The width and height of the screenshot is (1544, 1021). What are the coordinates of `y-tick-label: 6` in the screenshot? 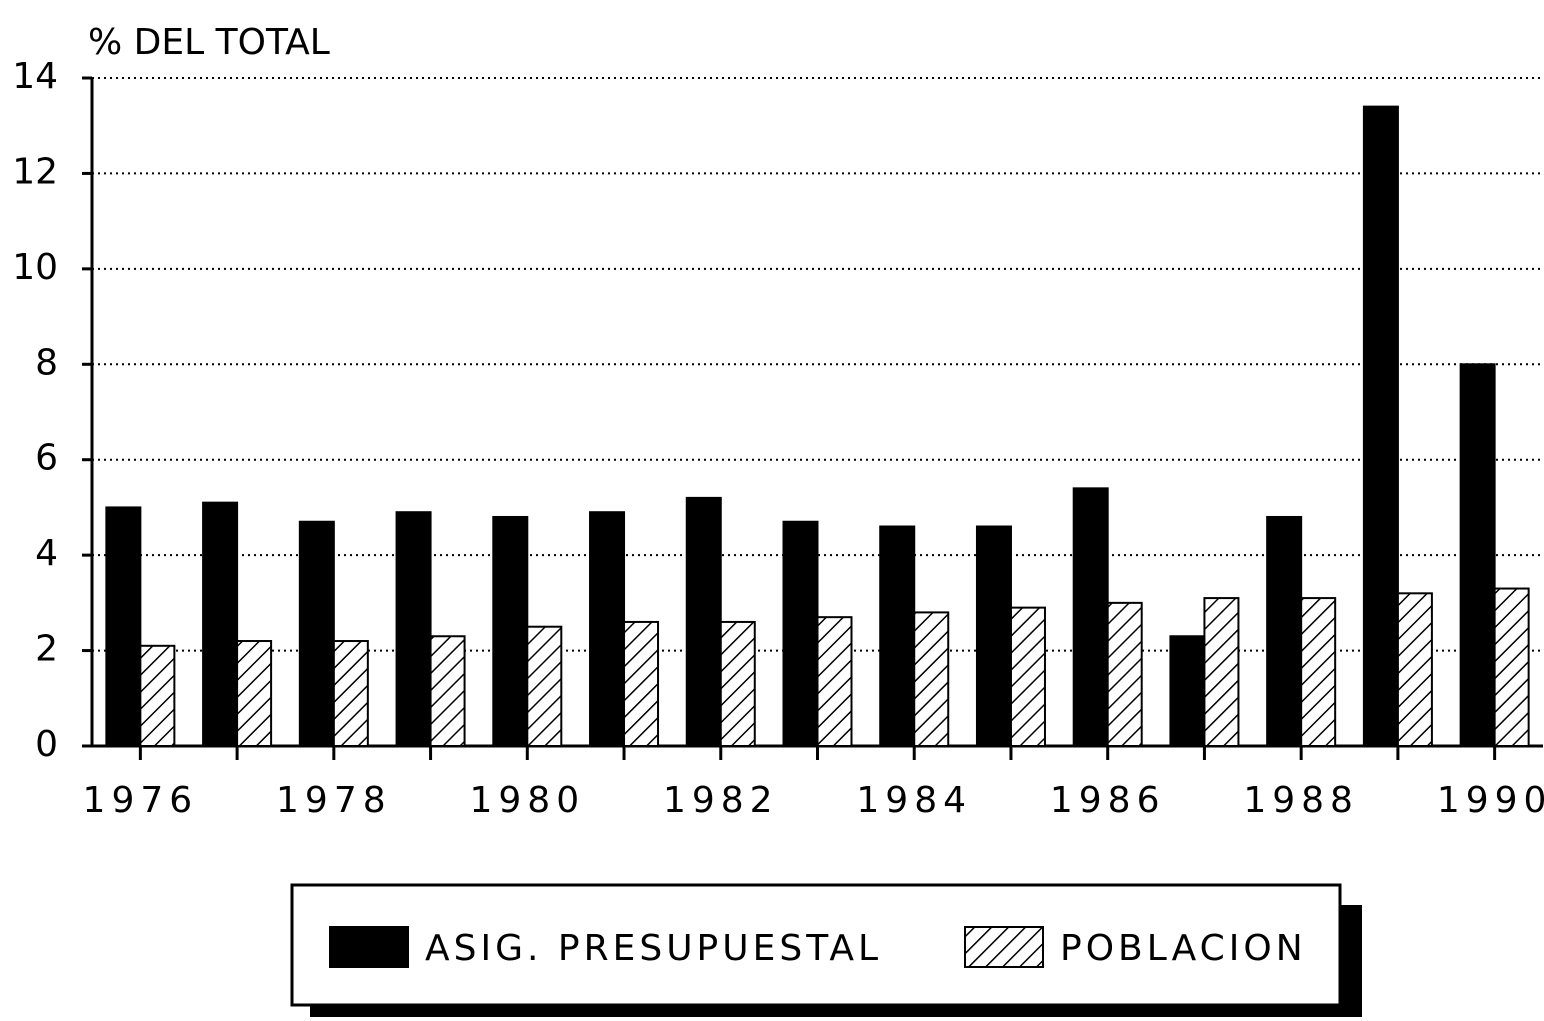 It's located at (46, 458).